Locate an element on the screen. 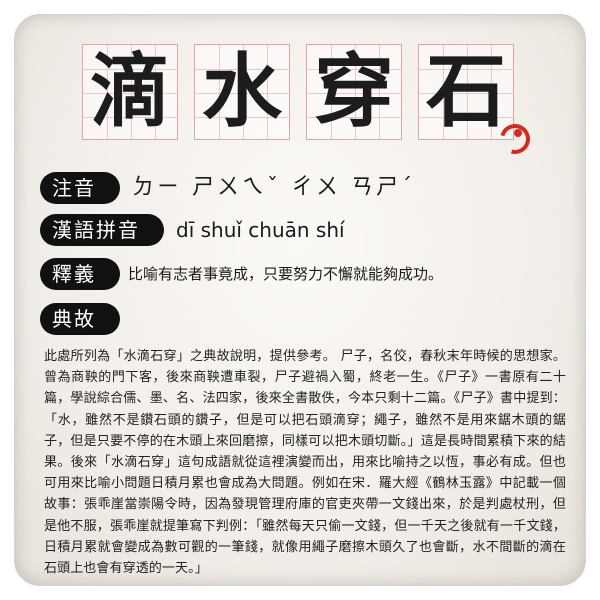  title-char: 滴 is located at coordinates (130, 91).